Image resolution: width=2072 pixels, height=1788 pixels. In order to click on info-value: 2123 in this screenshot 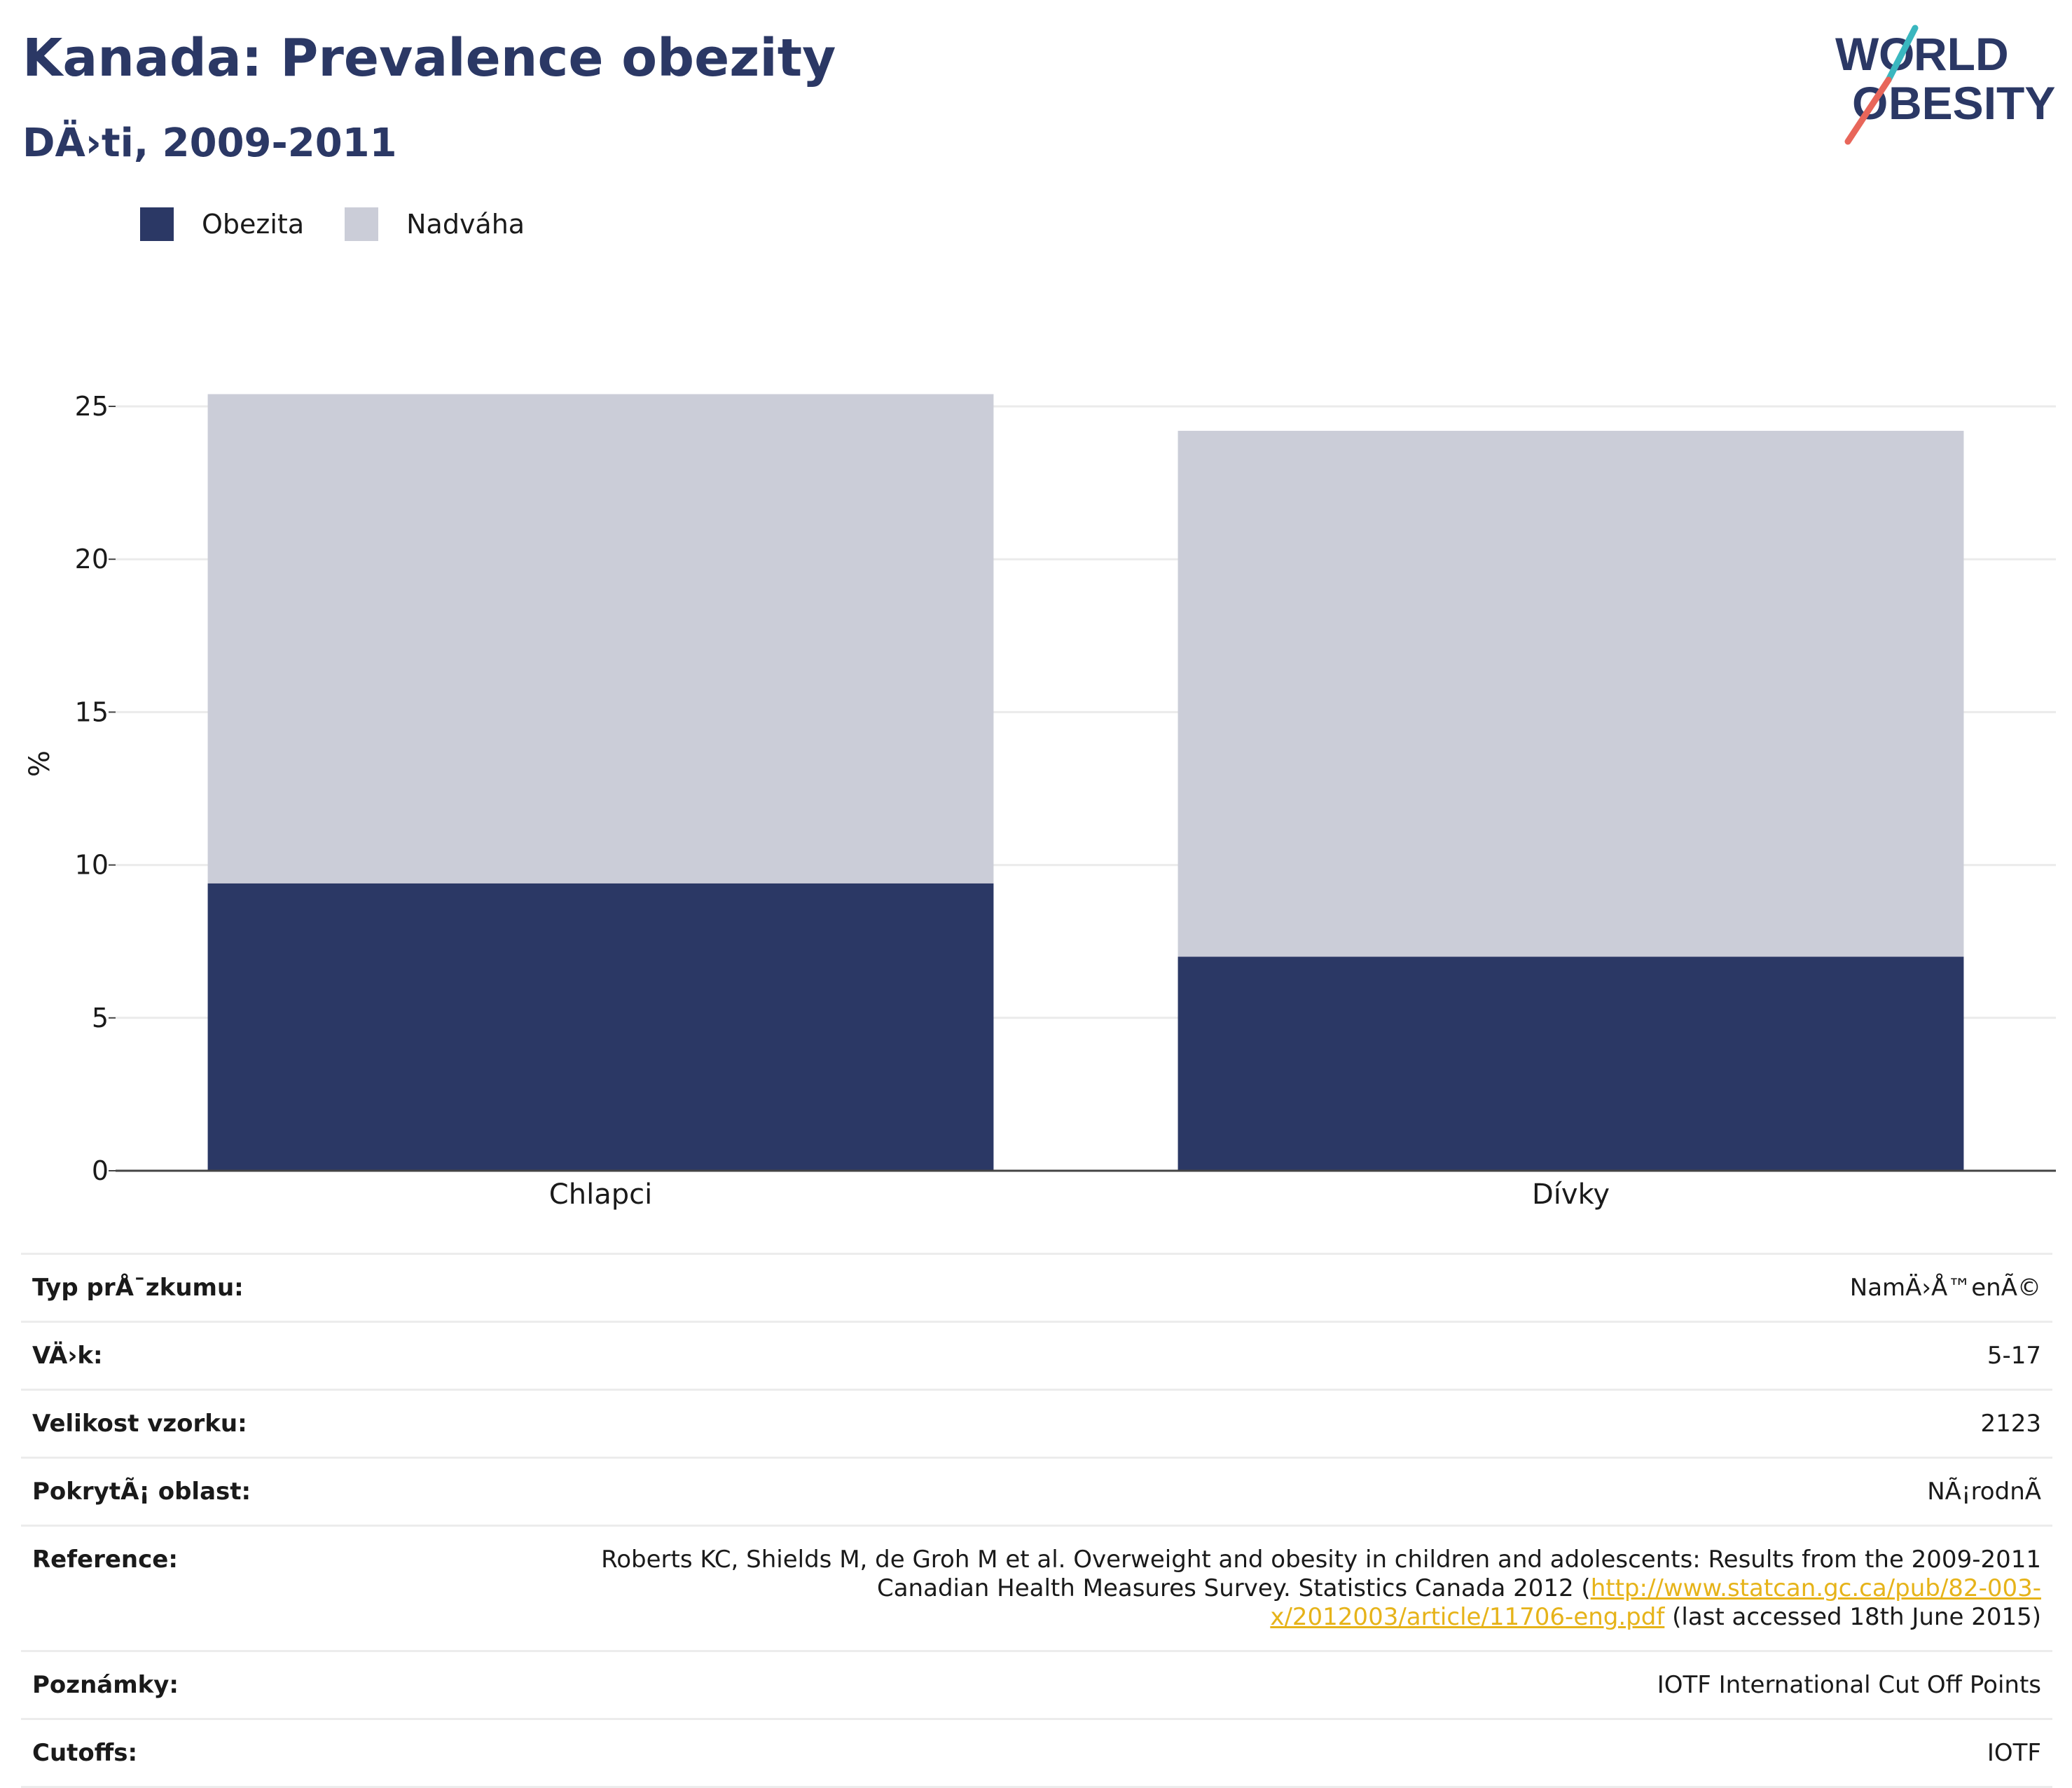, I will do `click(2011, 1424)`.